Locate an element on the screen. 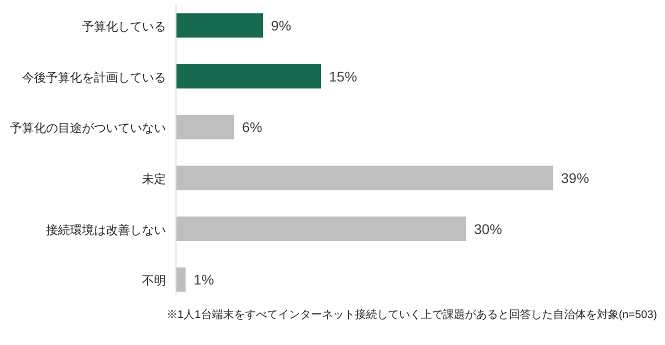  data-label: 1% is located at coordinates (204, 280).